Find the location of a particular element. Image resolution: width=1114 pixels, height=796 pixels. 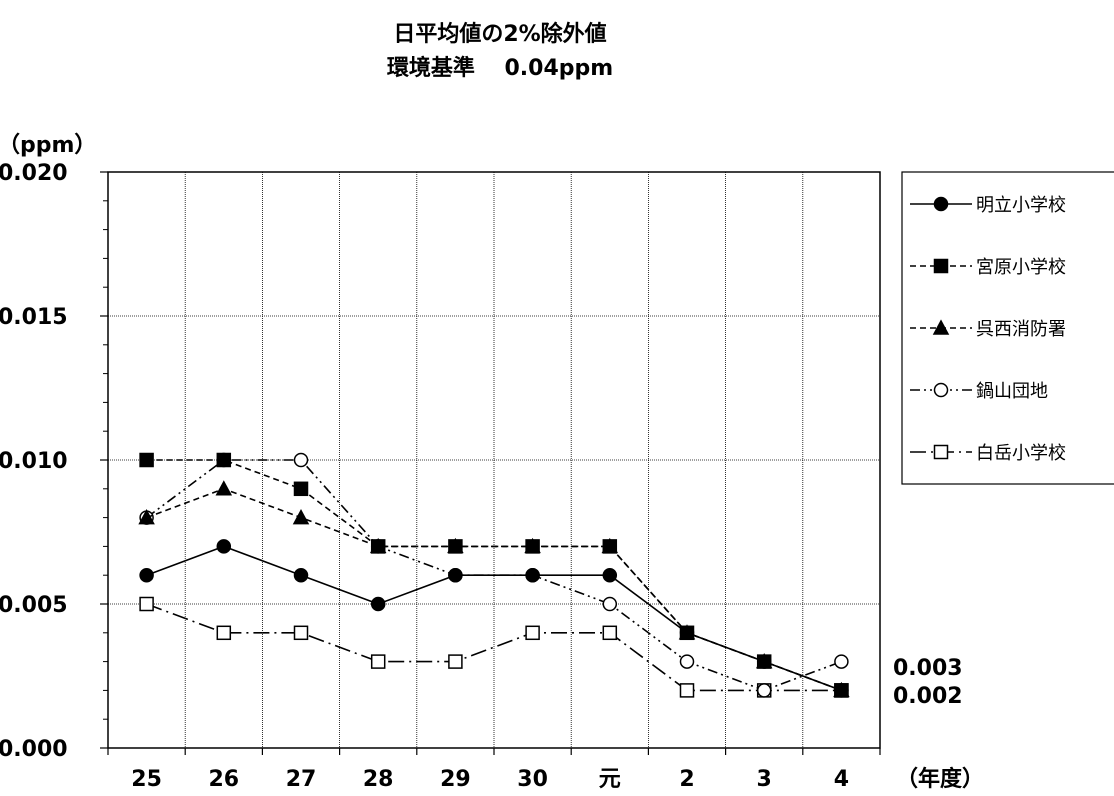

y-axis-label: （ppm） is located at coordinates (48, 145).